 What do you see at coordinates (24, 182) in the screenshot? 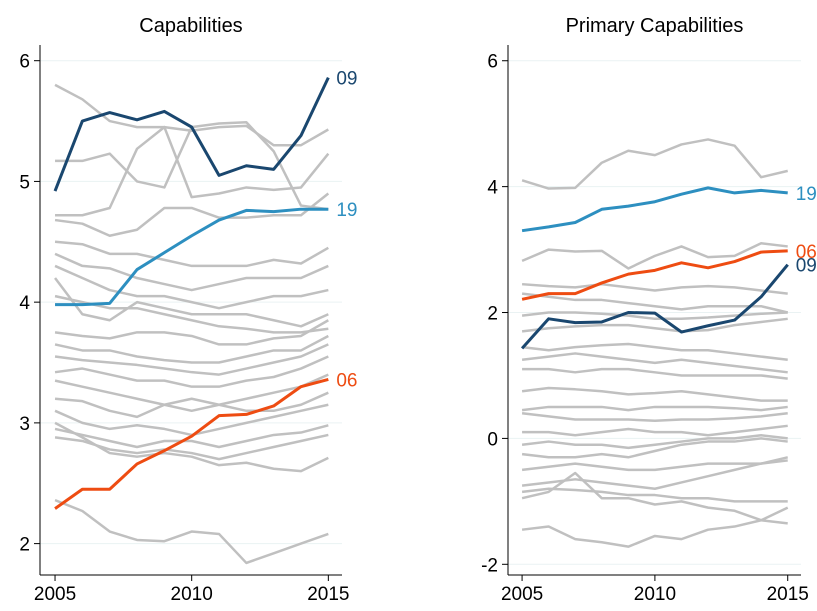
I see `y-tick-label: 5` at bounding box center [24, 182].